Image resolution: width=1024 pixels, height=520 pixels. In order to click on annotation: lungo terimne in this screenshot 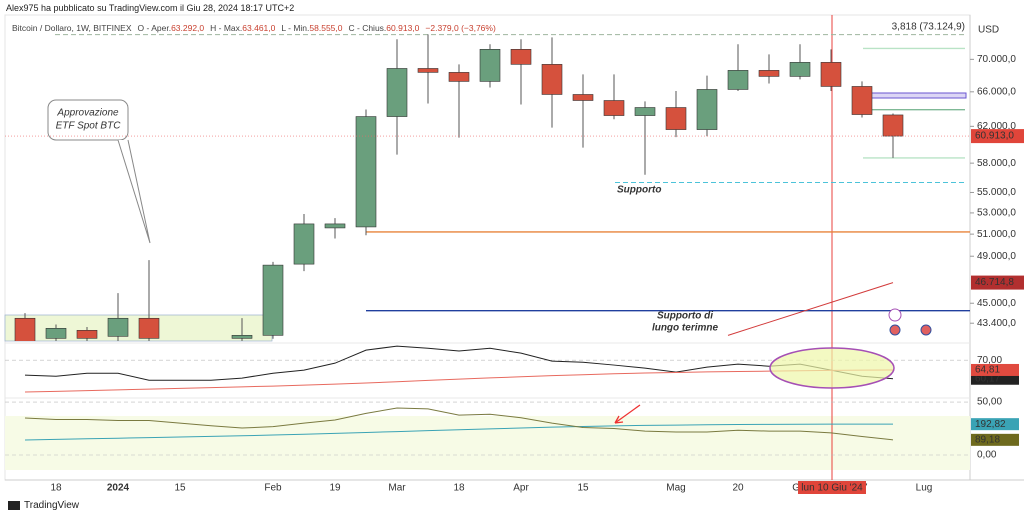, I will do `click(685, 328)`.